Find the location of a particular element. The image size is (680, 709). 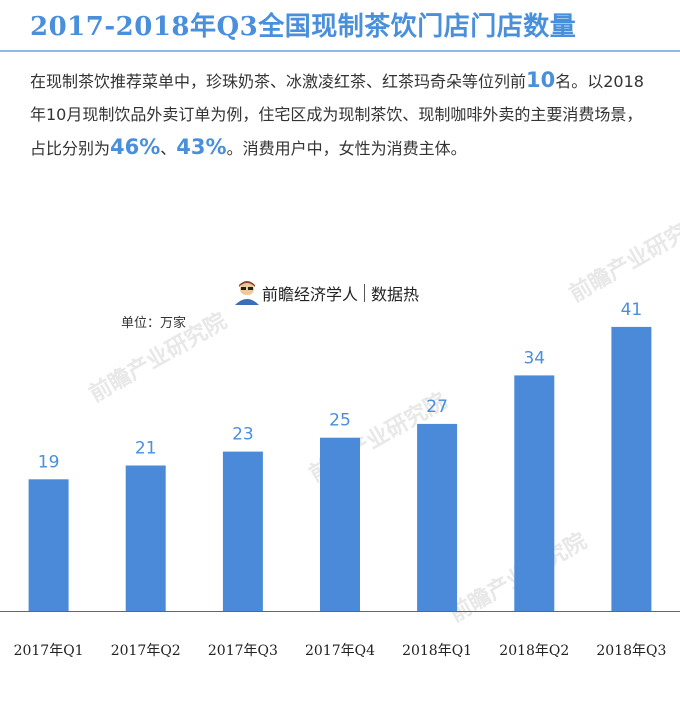

economist-avatar-icon is located at coordinates (247, 293).